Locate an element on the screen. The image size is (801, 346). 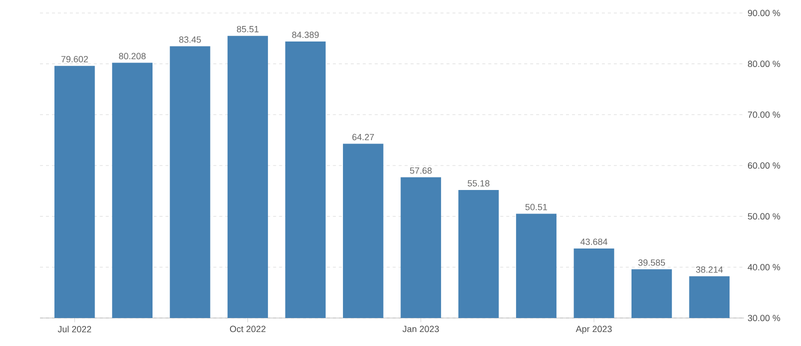
x-tick-label: Oct 2022 is located at coordinates (248, 329).